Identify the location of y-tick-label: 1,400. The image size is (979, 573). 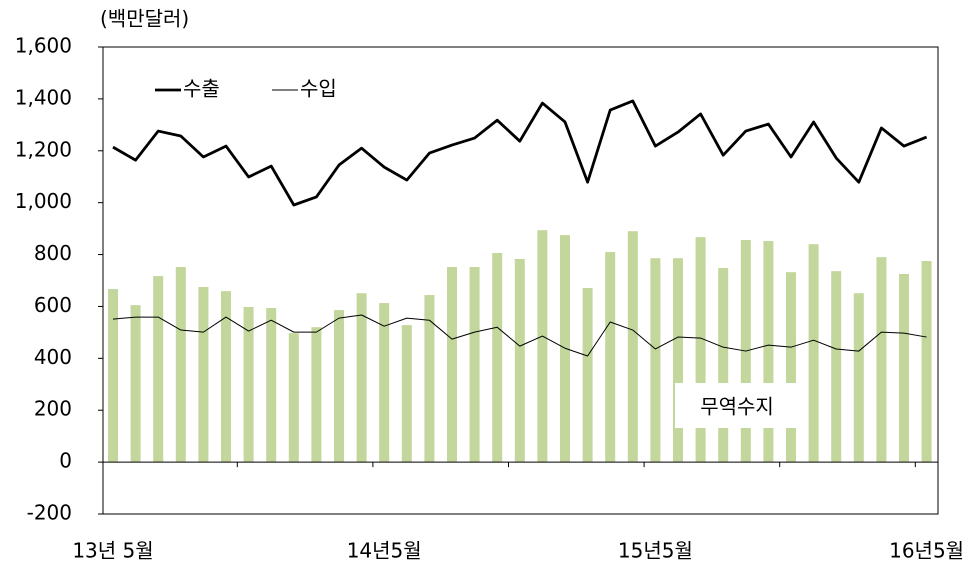
(43, 97).